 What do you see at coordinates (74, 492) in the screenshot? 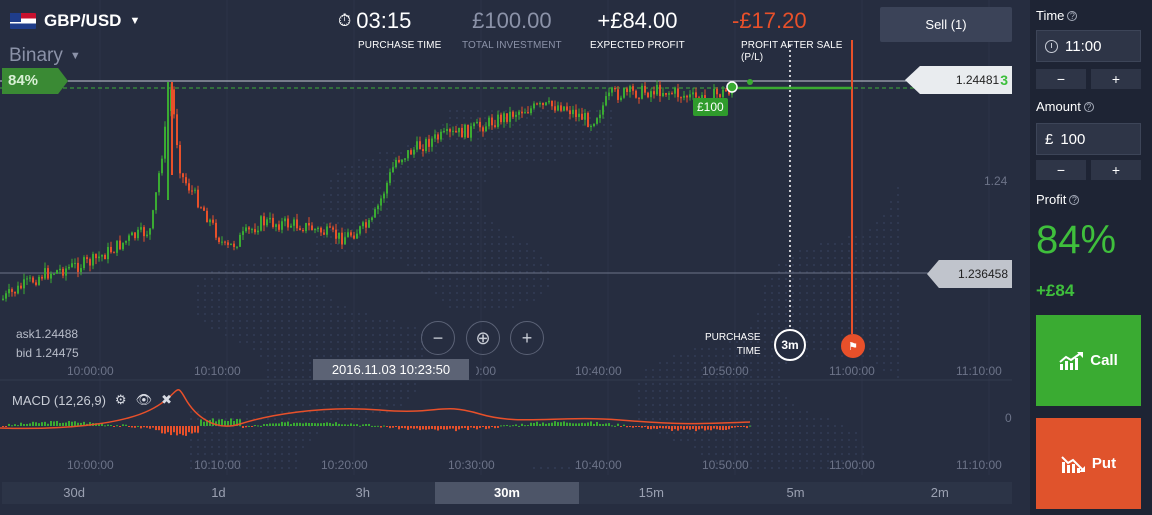
I see `timeframe-30d: 30d` at bounding box center [74, 492].